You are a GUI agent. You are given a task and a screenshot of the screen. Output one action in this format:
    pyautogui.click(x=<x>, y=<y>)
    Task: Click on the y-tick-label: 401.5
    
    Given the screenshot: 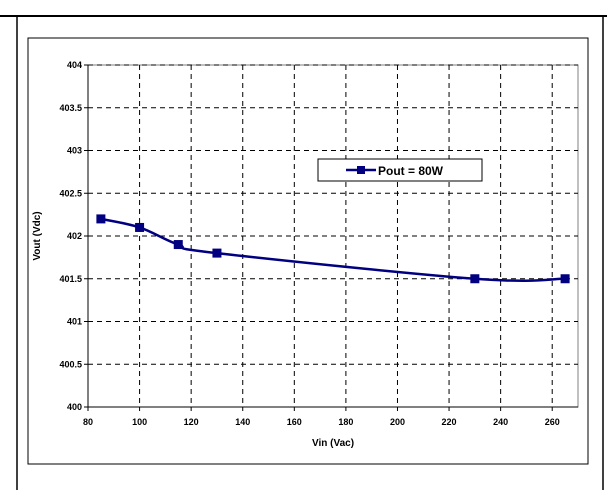 What is the action you would take?
    pyautogui.click(x=70, y=279)
    